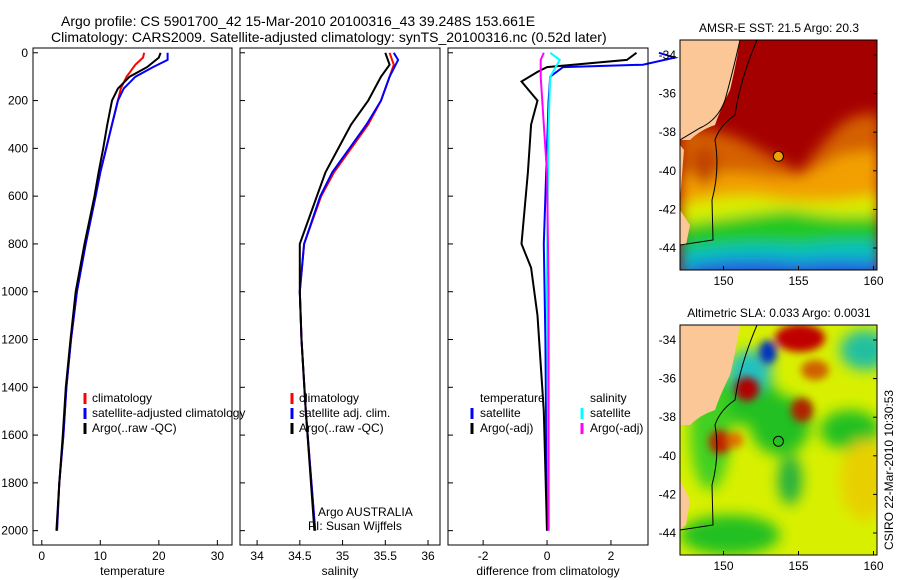 The image size is (900, 580). What do you see at coordinates (343, 556) in the screenshot?
I see `x-tick-label: 35` at bounding box center [343, 556].